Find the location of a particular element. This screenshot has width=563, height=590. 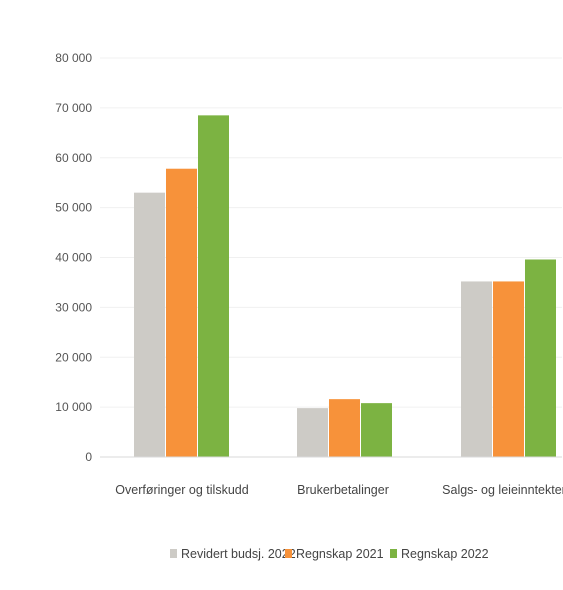

legend-label: Regnskap 2021 is located at coordinates (340, 554).